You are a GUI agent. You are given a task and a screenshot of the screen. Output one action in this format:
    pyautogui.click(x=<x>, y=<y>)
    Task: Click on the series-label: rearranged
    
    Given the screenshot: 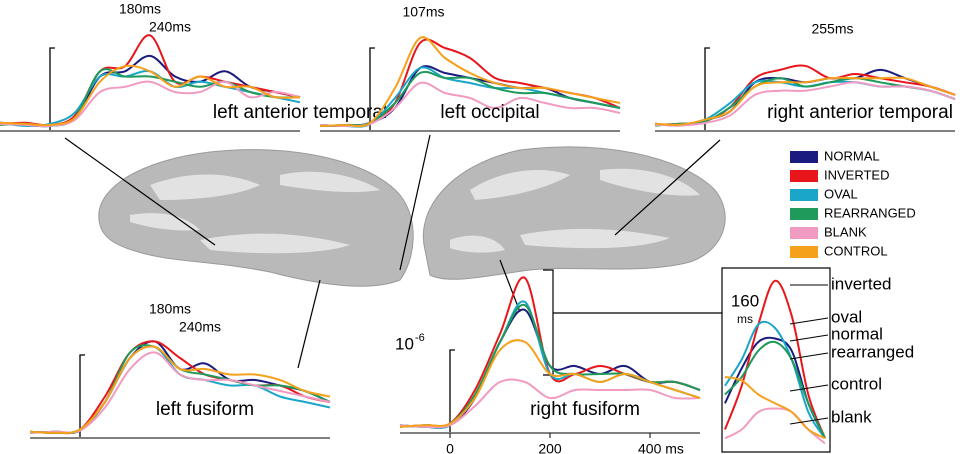 What is the action you would take?
    pyautogui.click(x=872, y=351)
    